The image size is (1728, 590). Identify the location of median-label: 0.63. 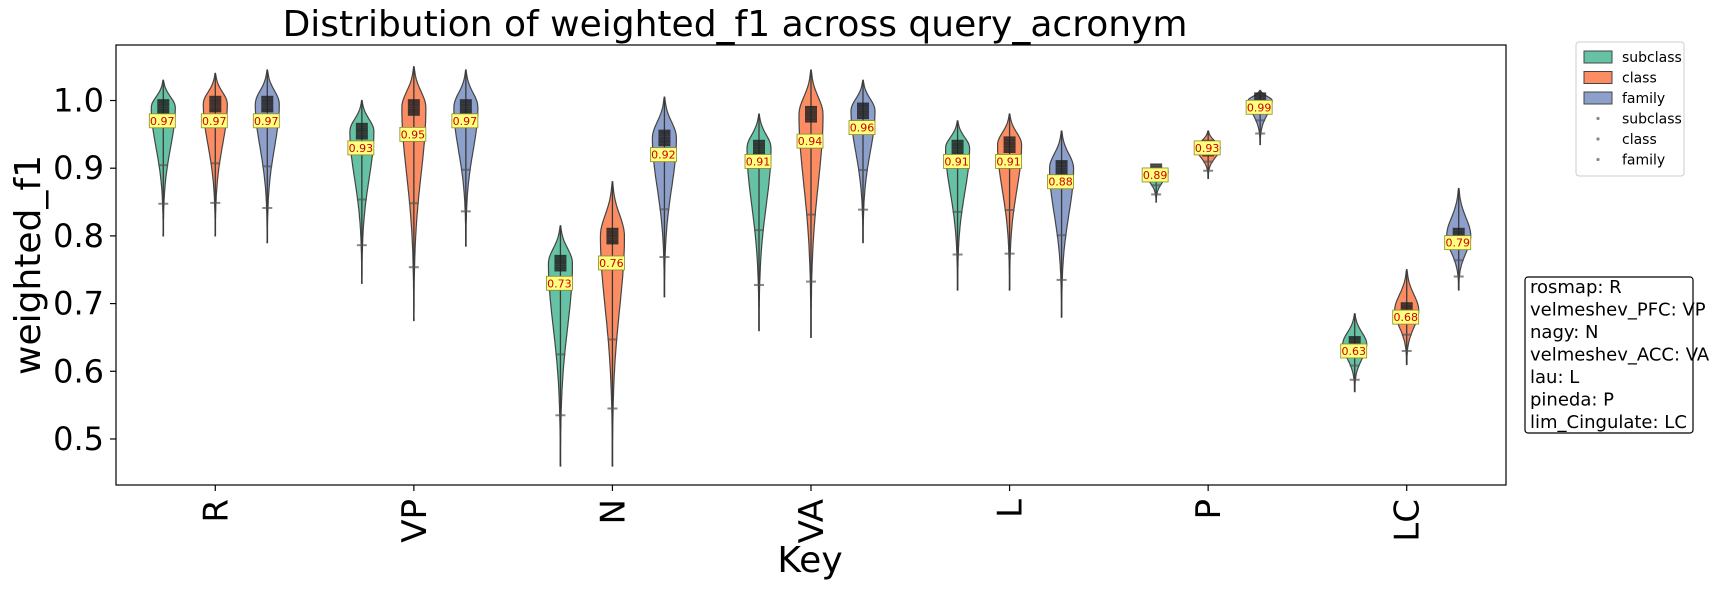
(1353, 351).